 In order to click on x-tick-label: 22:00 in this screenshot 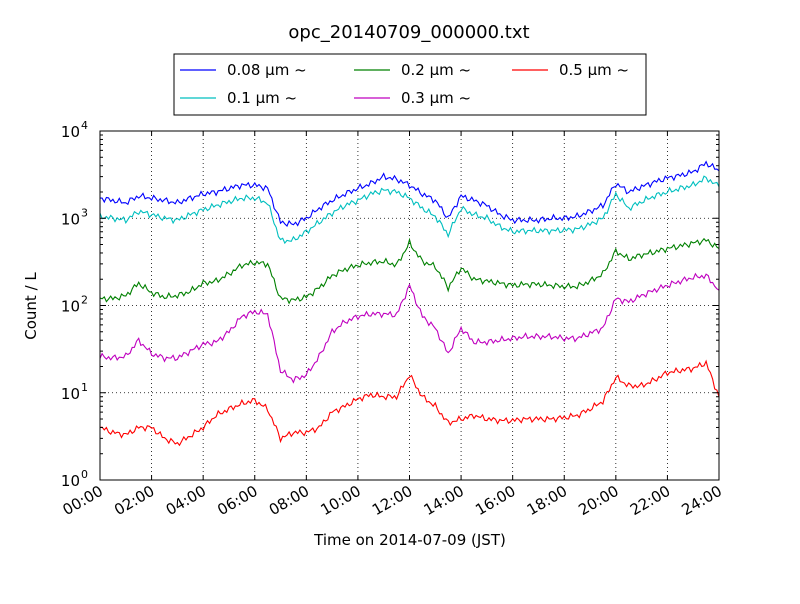, I will do `click(650, 500)`.